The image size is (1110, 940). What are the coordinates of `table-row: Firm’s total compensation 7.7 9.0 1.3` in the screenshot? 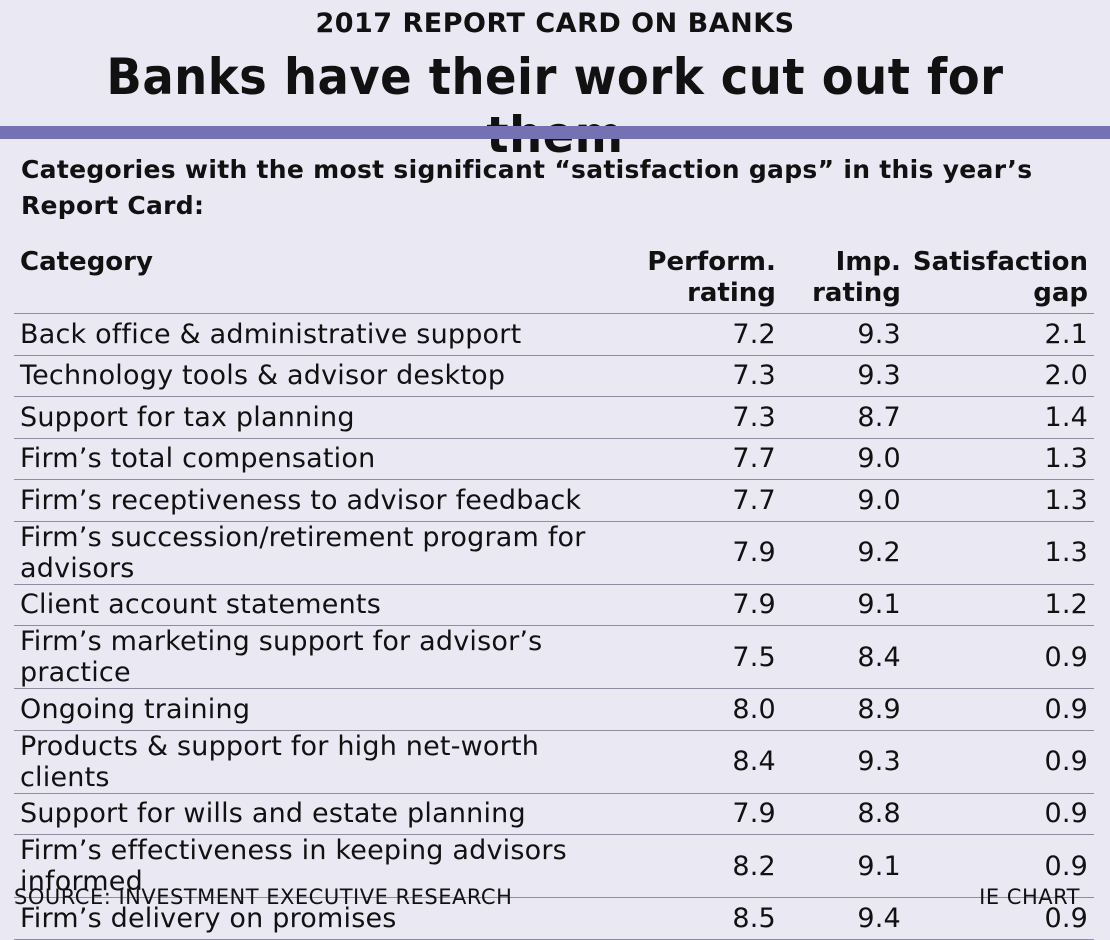 It's located at (554, 459).